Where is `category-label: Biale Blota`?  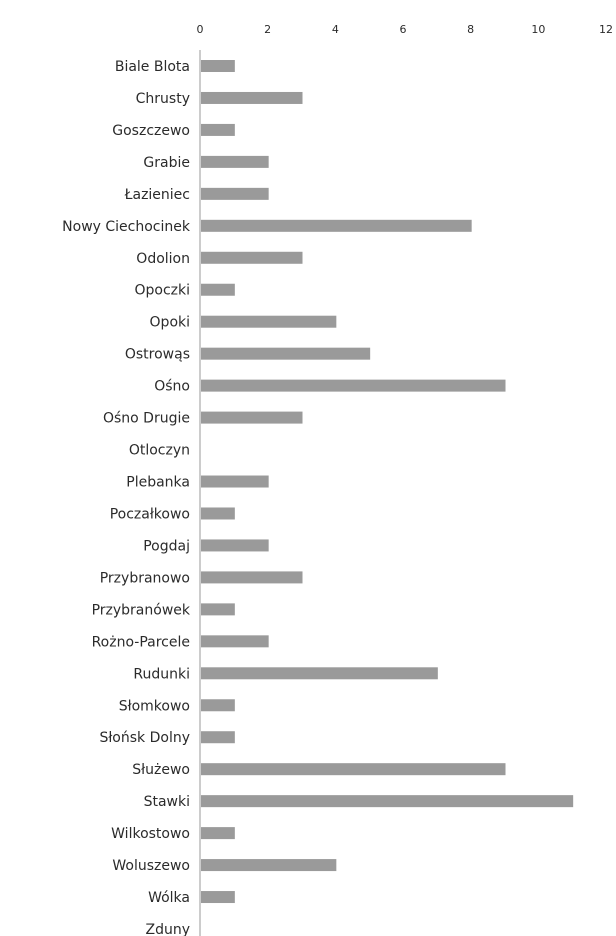 category-label: Biale Blota is located at coordinates (152, 67).